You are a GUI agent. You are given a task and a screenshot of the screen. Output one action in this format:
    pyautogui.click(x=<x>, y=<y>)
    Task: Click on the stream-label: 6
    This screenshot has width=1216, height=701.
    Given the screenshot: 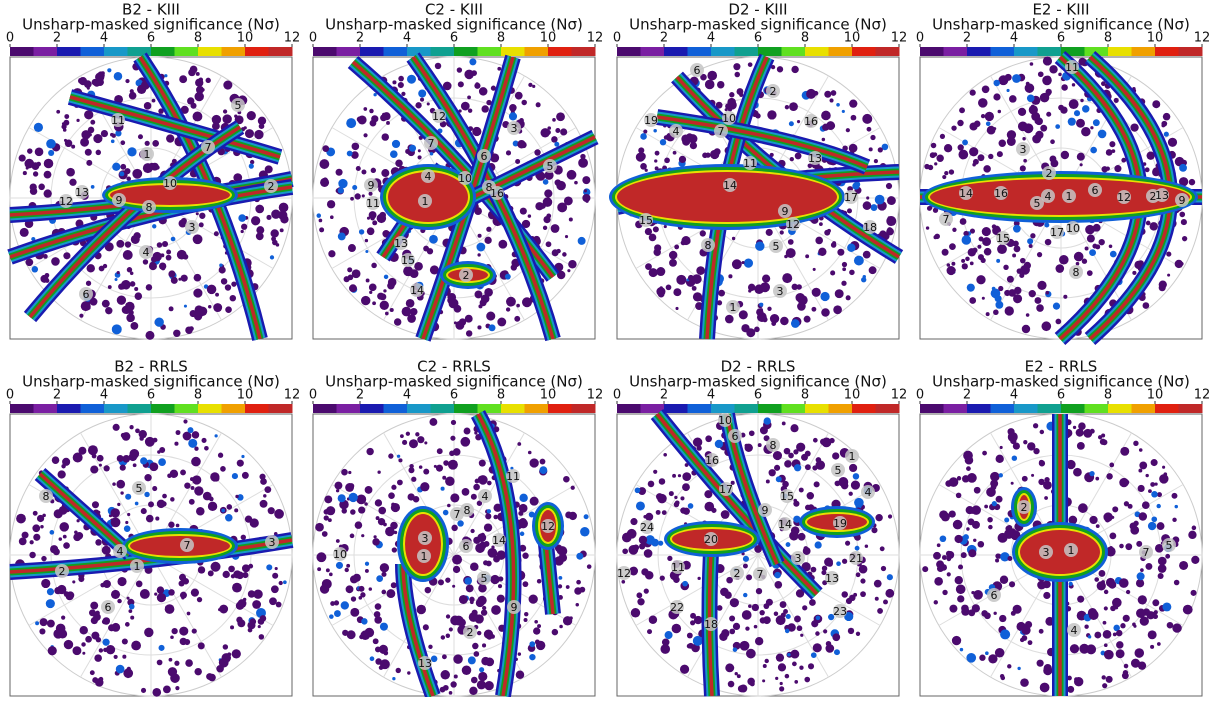 What is the action you would take?
    pyautogui.click(x=697, y=70)
    